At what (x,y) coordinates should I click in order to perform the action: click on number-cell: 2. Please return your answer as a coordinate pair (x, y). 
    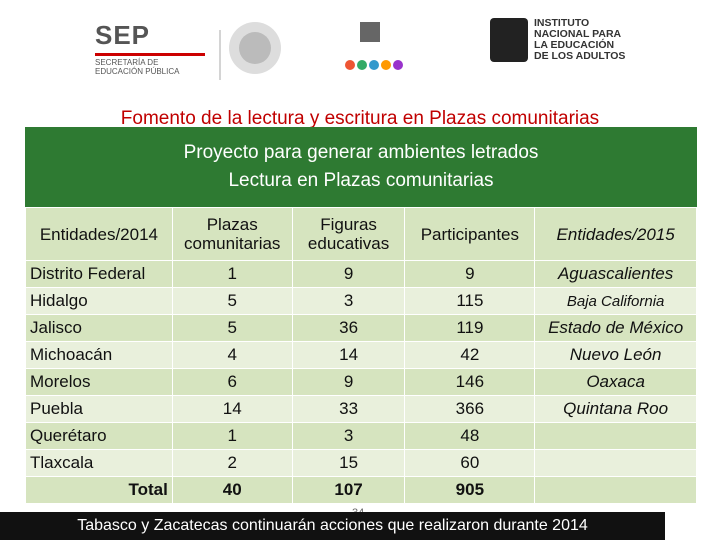
    Looking at the image, I should click on (232, 463).